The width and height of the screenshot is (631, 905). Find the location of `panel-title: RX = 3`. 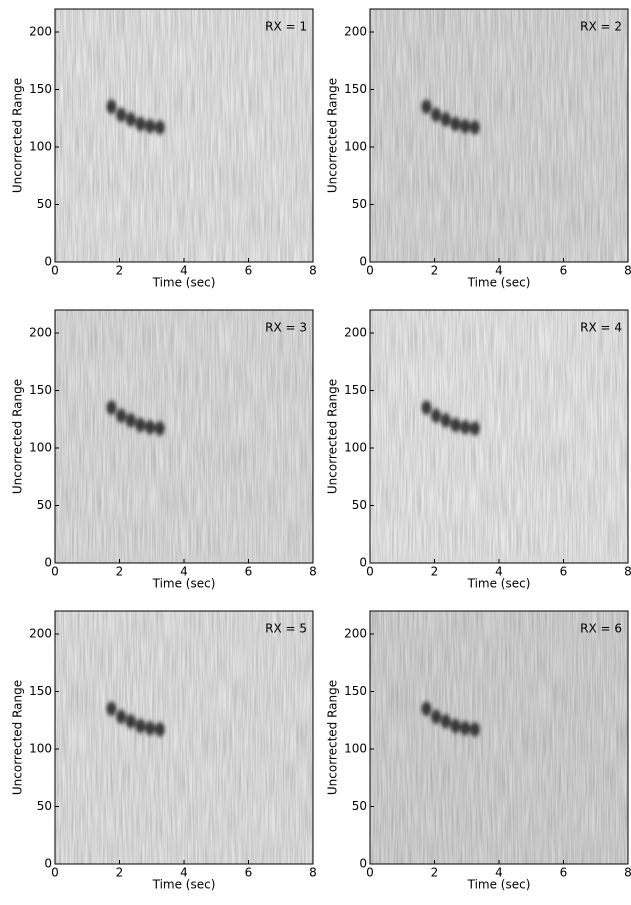

panel-title: RX = 3 is located at coordinates (286, 328).